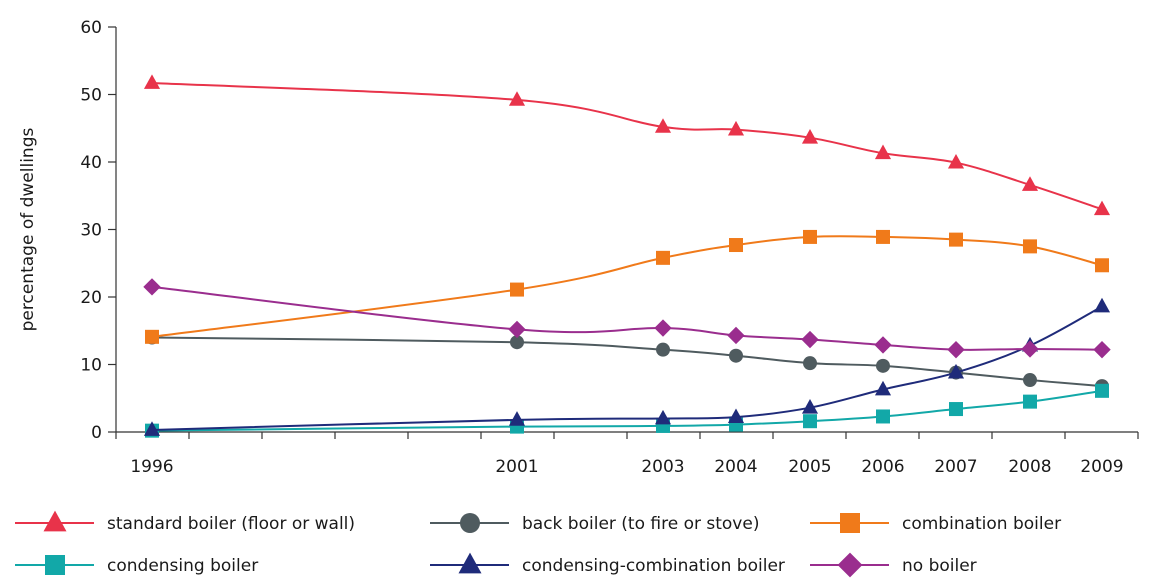 The image size is (1159, 579). Describe the element at coordinates (662, 467) in the screenshot. I see `x-tick-label: 2003` at that location.